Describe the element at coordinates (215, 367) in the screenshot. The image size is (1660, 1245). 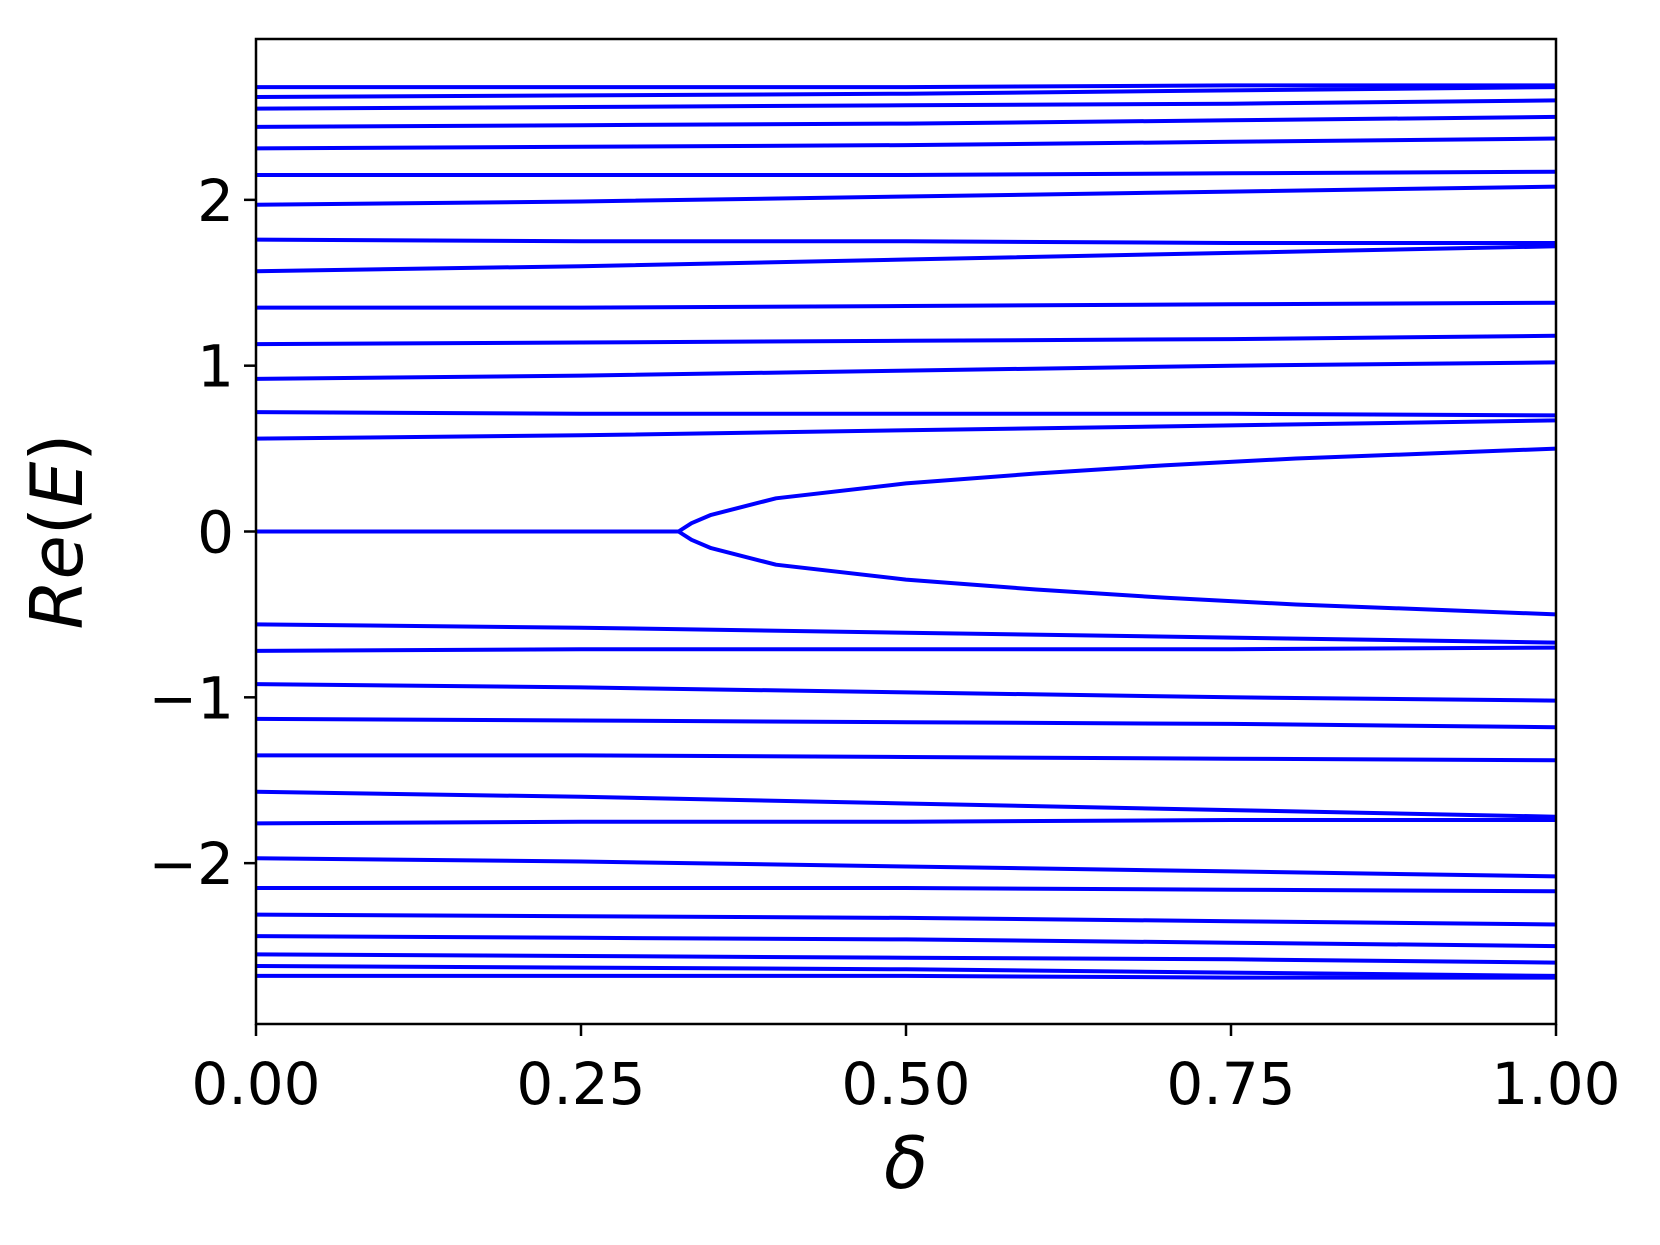
I see `y-tick-label: 1` at that location.